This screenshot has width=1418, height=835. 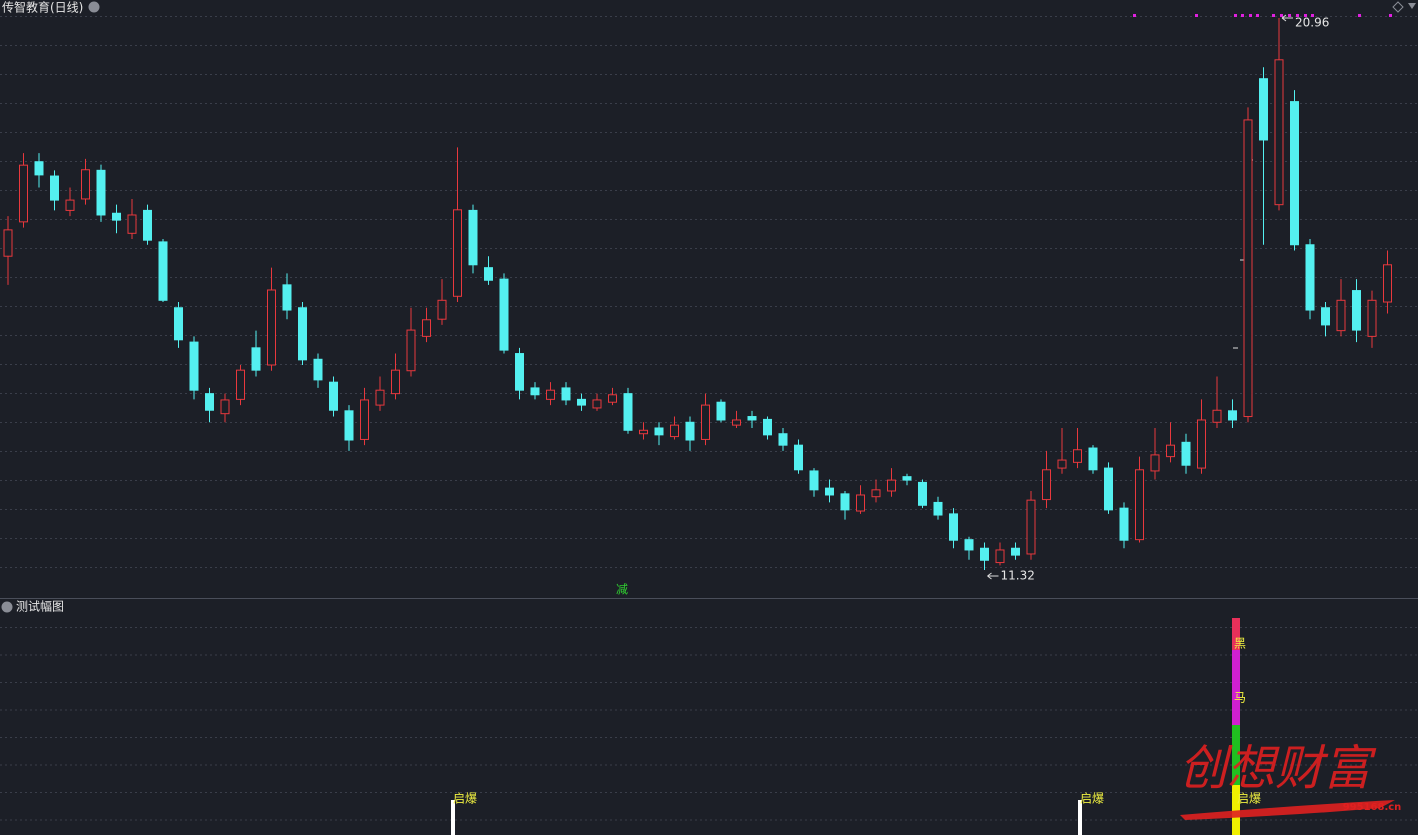 I want to click on indicator-icon, so click(x=7, y=607).